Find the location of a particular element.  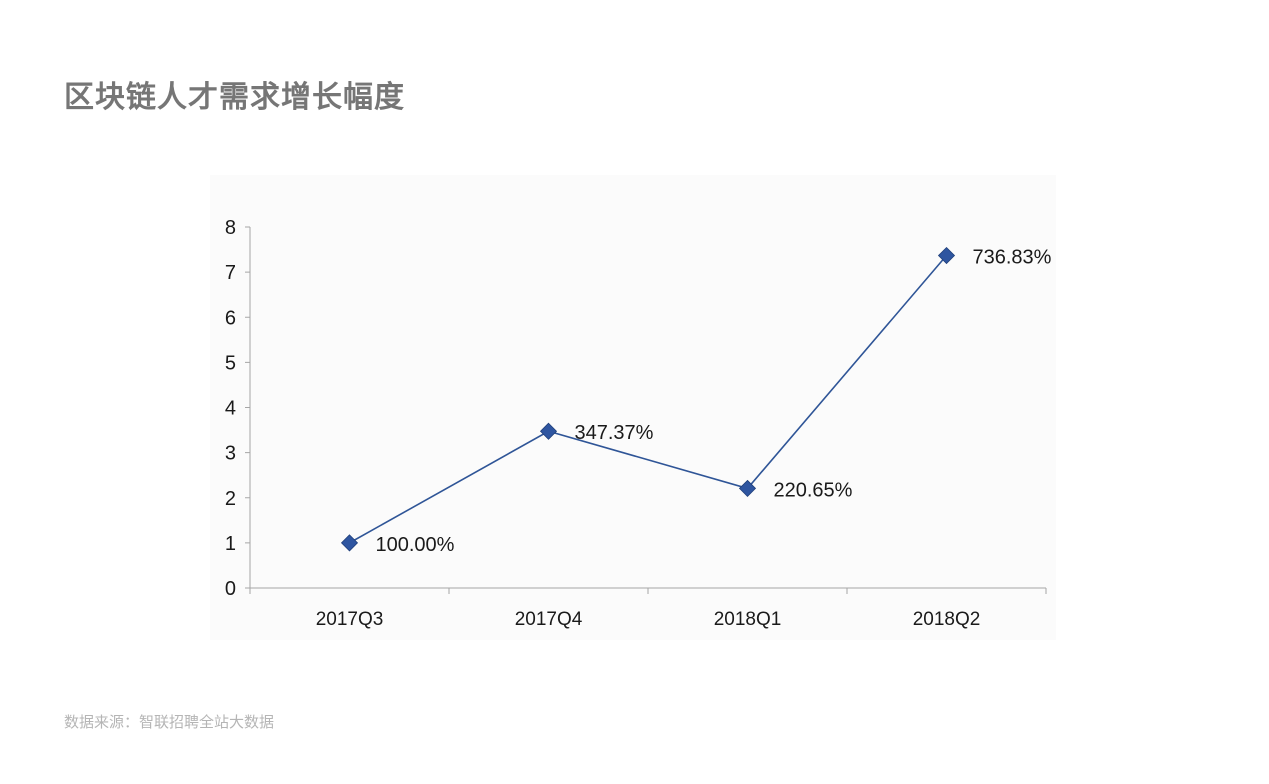

y-tick-label: 7 is located at coordinates (230, 273).